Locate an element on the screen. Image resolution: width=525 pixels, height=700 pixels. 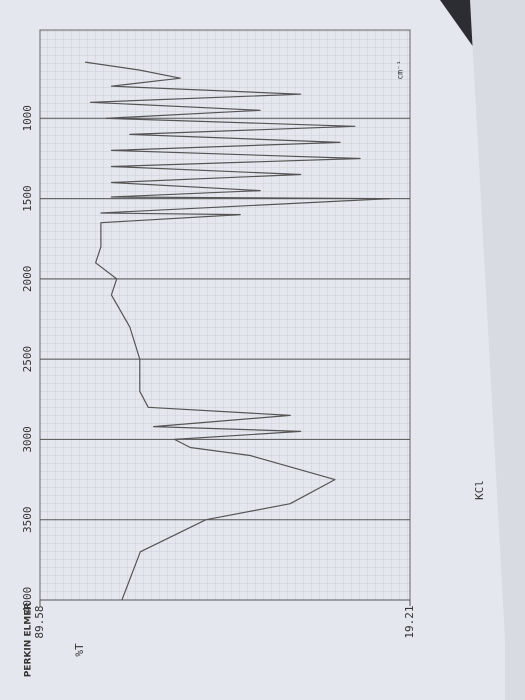
x-tick-label: 2000 is located at coordinates (27, 279).